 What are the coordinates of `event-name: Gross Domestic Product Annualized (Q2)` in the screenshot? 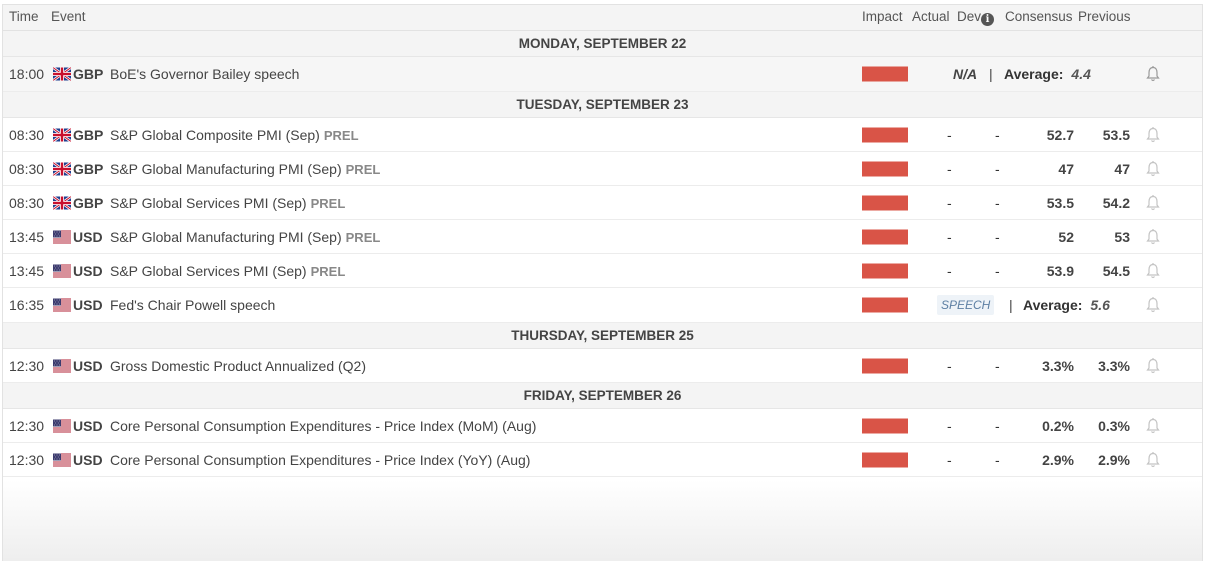 It's located at (238, 366).